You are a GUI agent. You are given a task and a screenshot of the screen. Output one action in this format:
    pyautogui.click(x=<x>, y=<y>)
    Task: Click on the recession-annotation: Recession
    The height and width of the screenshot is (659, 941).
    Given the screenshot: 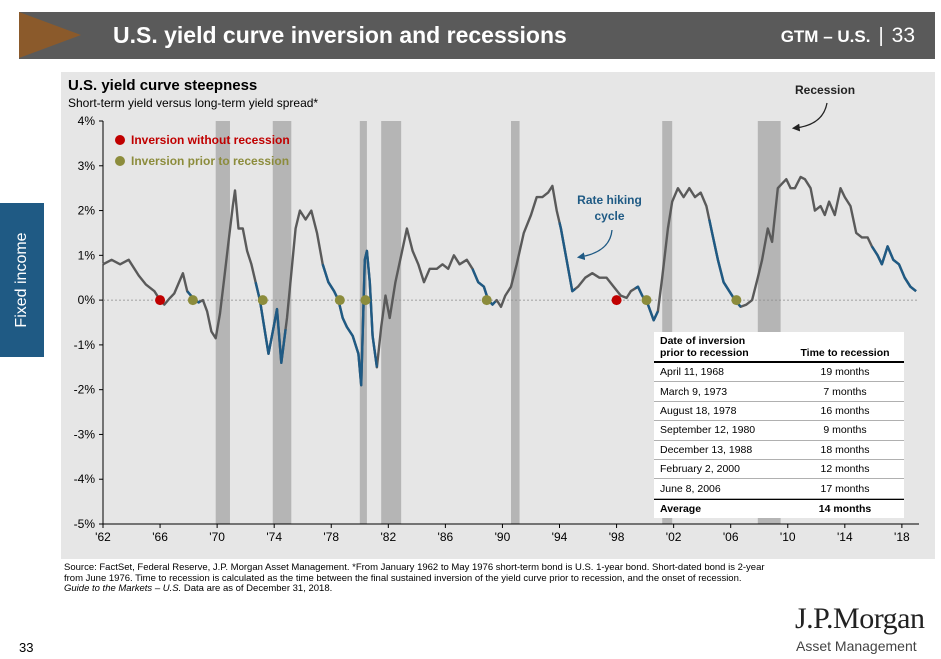 What is the action you would take?
    pyautogui.click(x=825, y=90)
    